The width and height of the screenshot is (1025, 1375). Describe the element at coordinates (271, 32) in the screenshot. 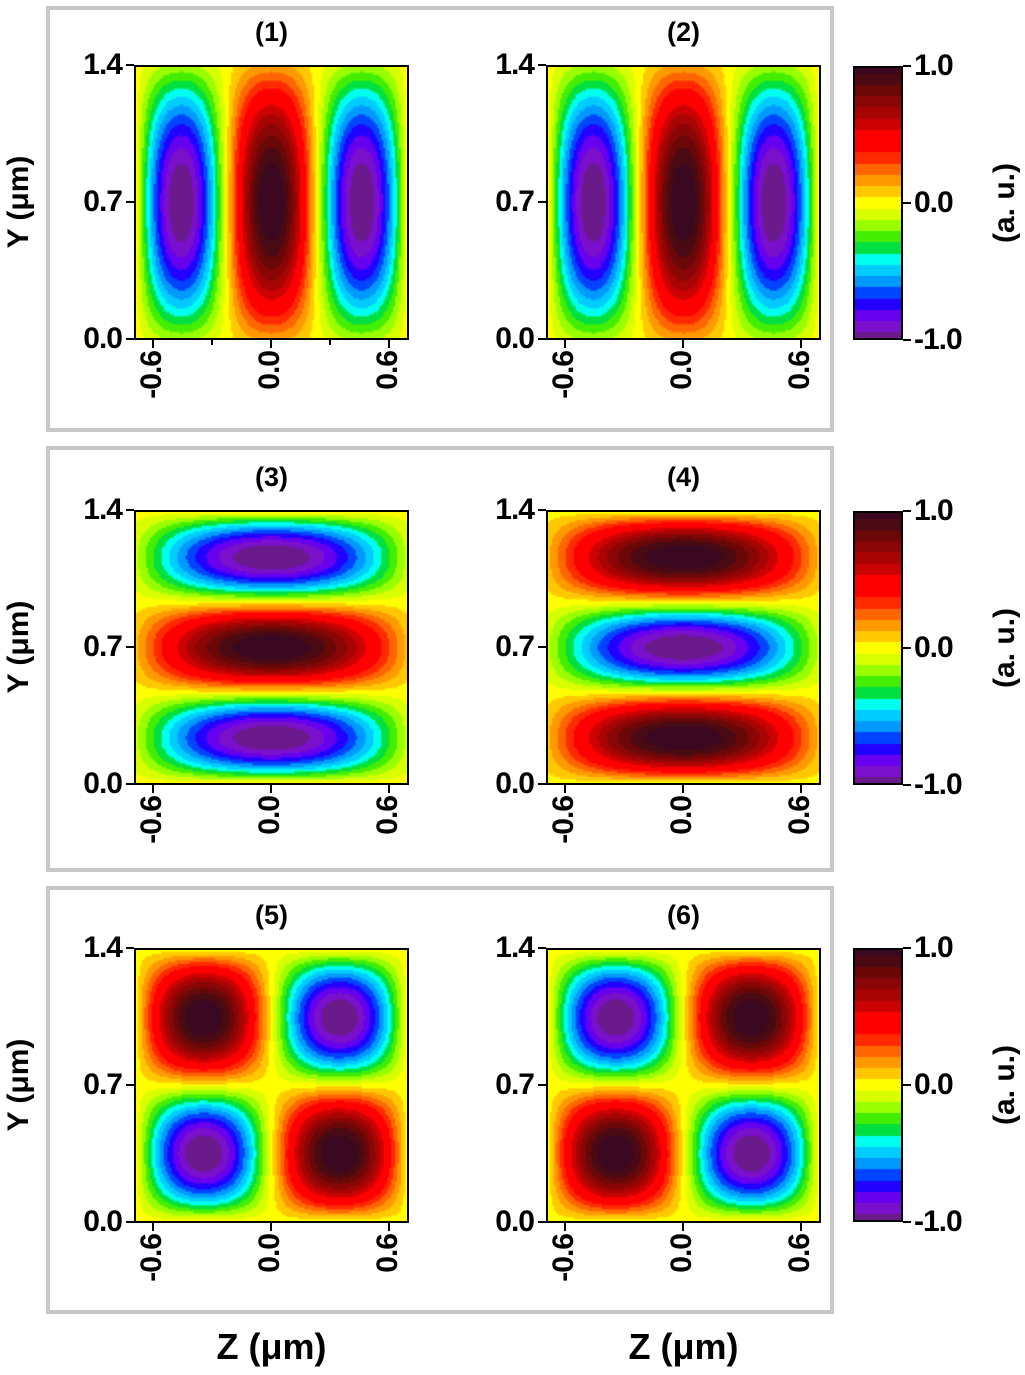

I see `plot-title-1: (1)` at that location.